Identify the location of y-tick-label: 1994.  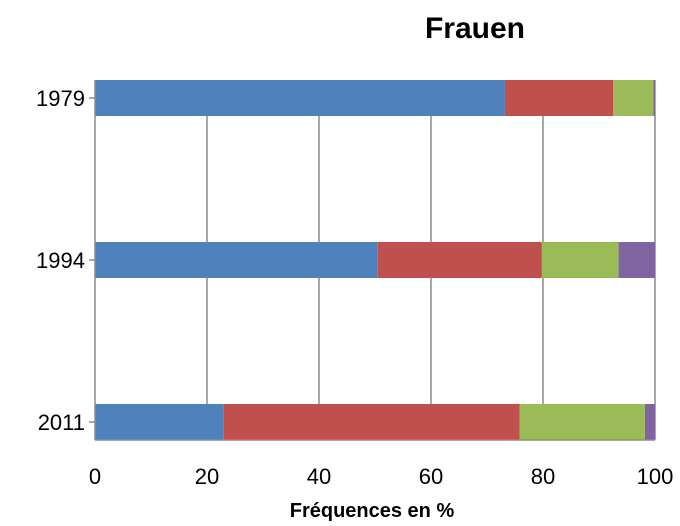
(60, 260).